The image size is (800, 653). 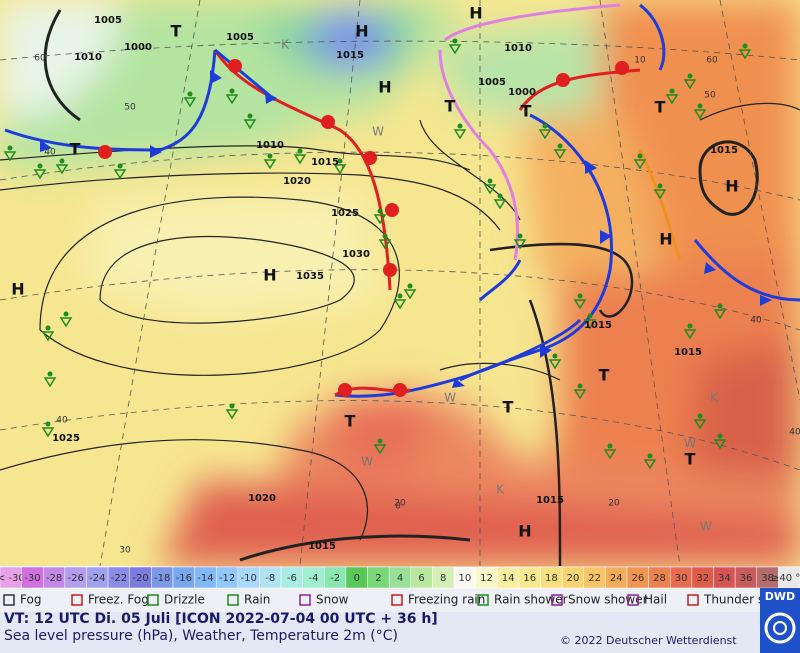 What do you see at coordinates (118, 600) in the screenshot?
I see `legend-label: Freez. Fog` at bounding box center [118, 600].